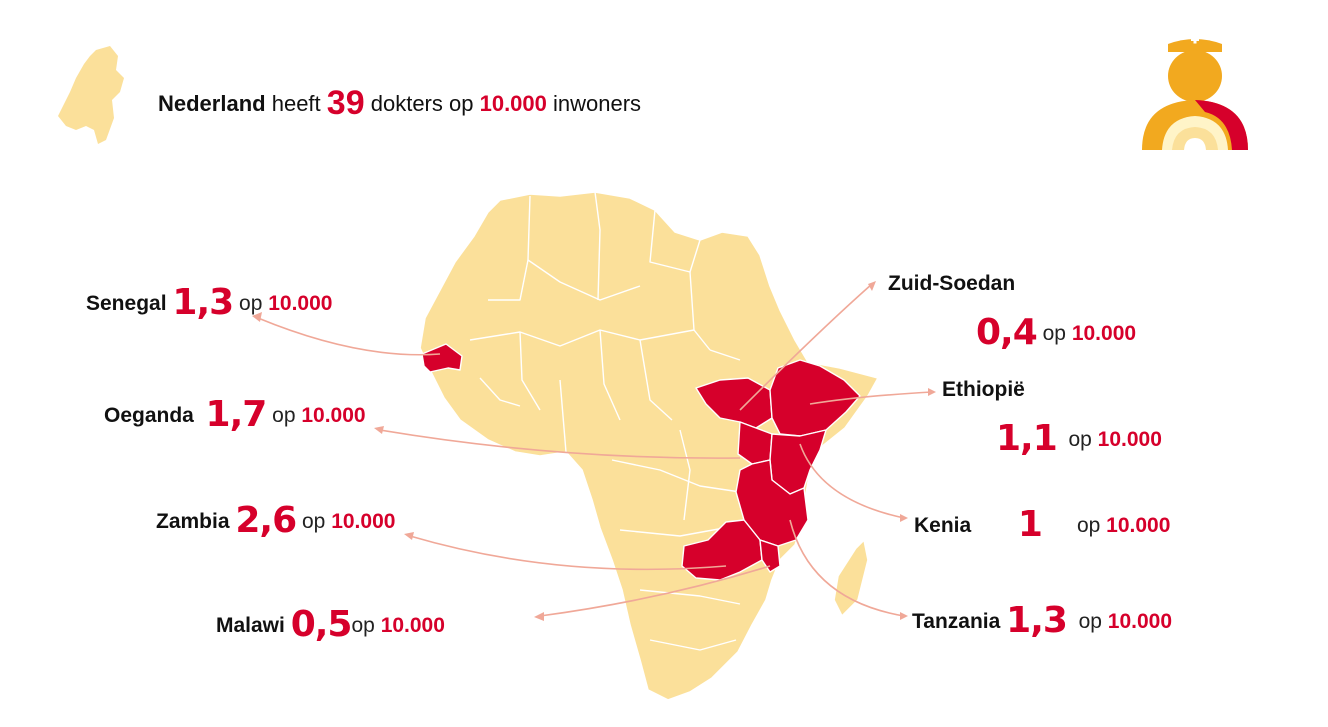 The height and width of the screenshot is (727, 1328). Describe the element at coordinates (149, 415) in the screenshot. I see `country-name: Oeganda` at that location.